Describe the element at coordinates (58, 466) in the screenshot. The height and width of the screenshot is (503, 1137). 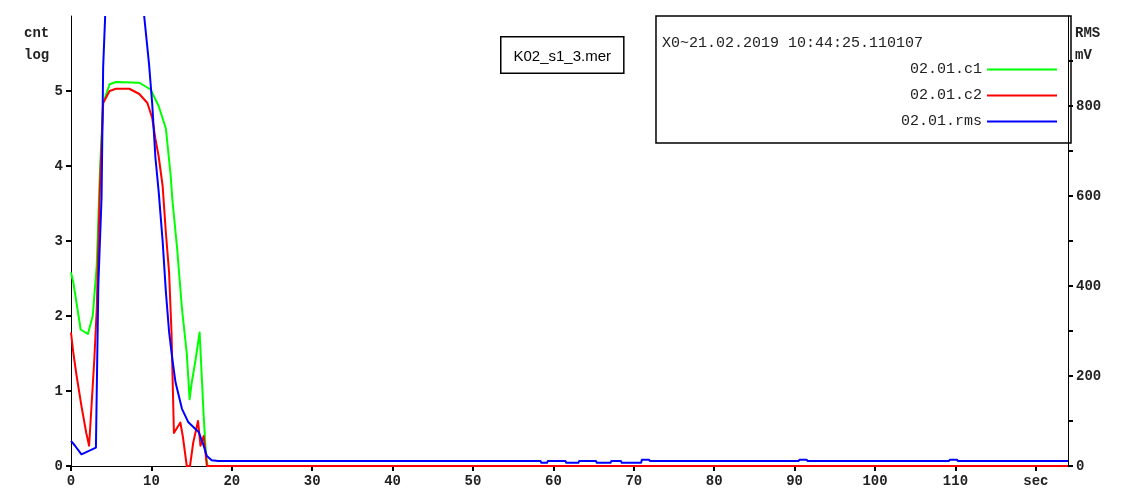
I see `y-tick-label: 0` at that location.